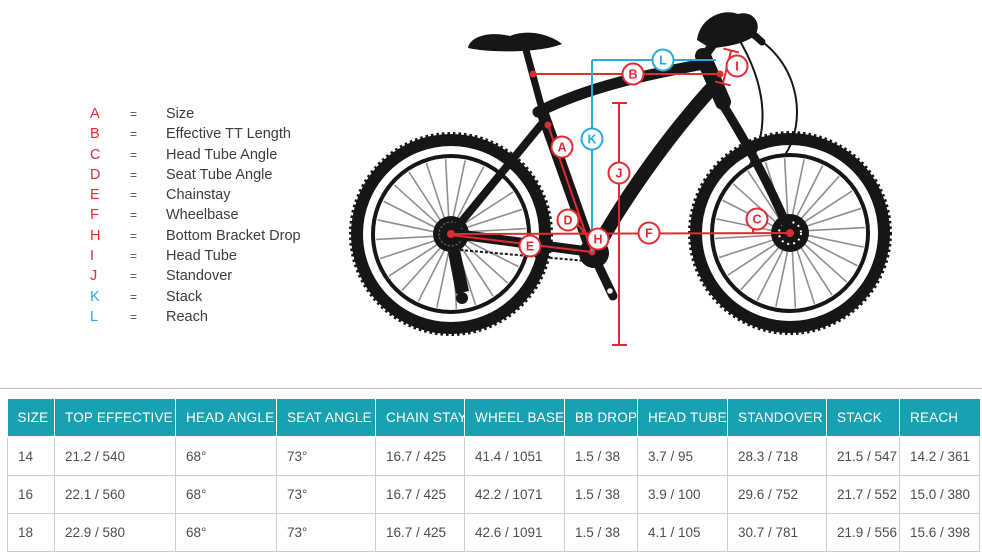  Describe the element at coordinates (233, 235) in the screenshot. I see `legend-label: Bottom Bracket Drop` at that location.